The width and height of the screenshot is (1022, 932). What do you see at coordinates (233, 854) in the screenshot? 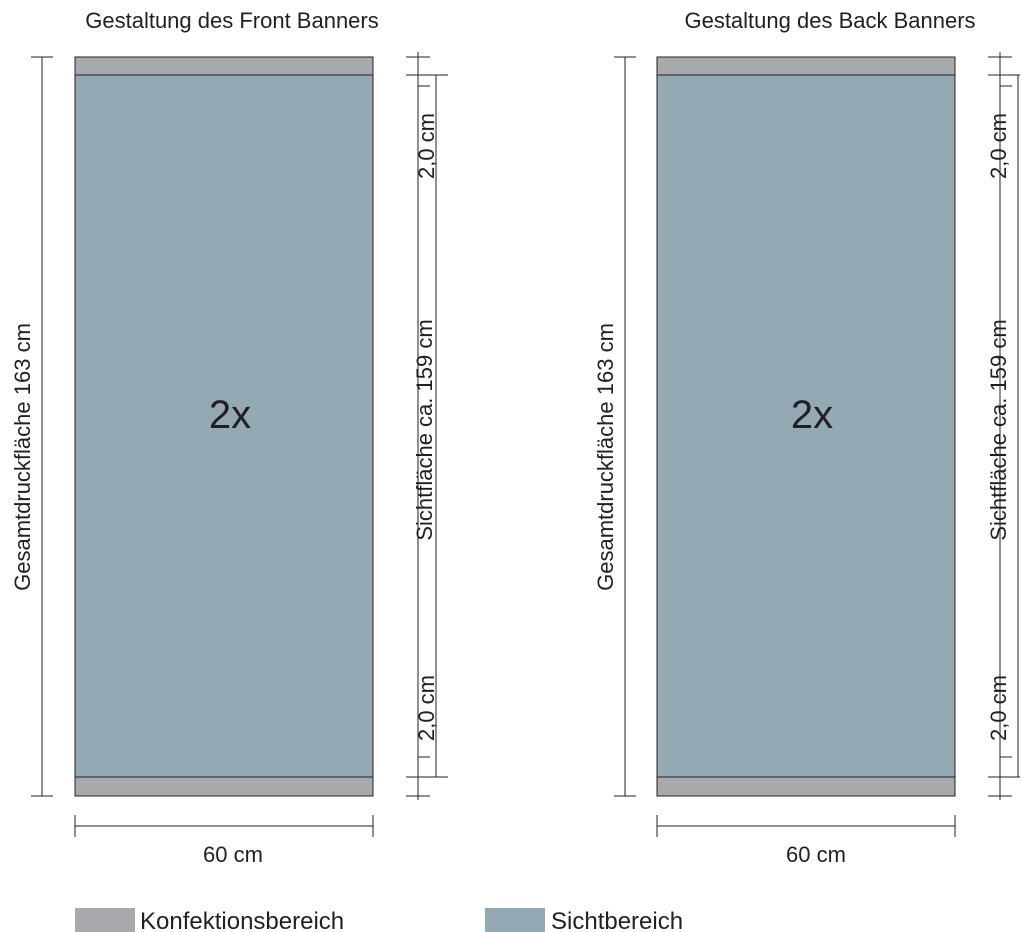
I see `front-width-label: 60 cm` at bounding box center [233, 854].